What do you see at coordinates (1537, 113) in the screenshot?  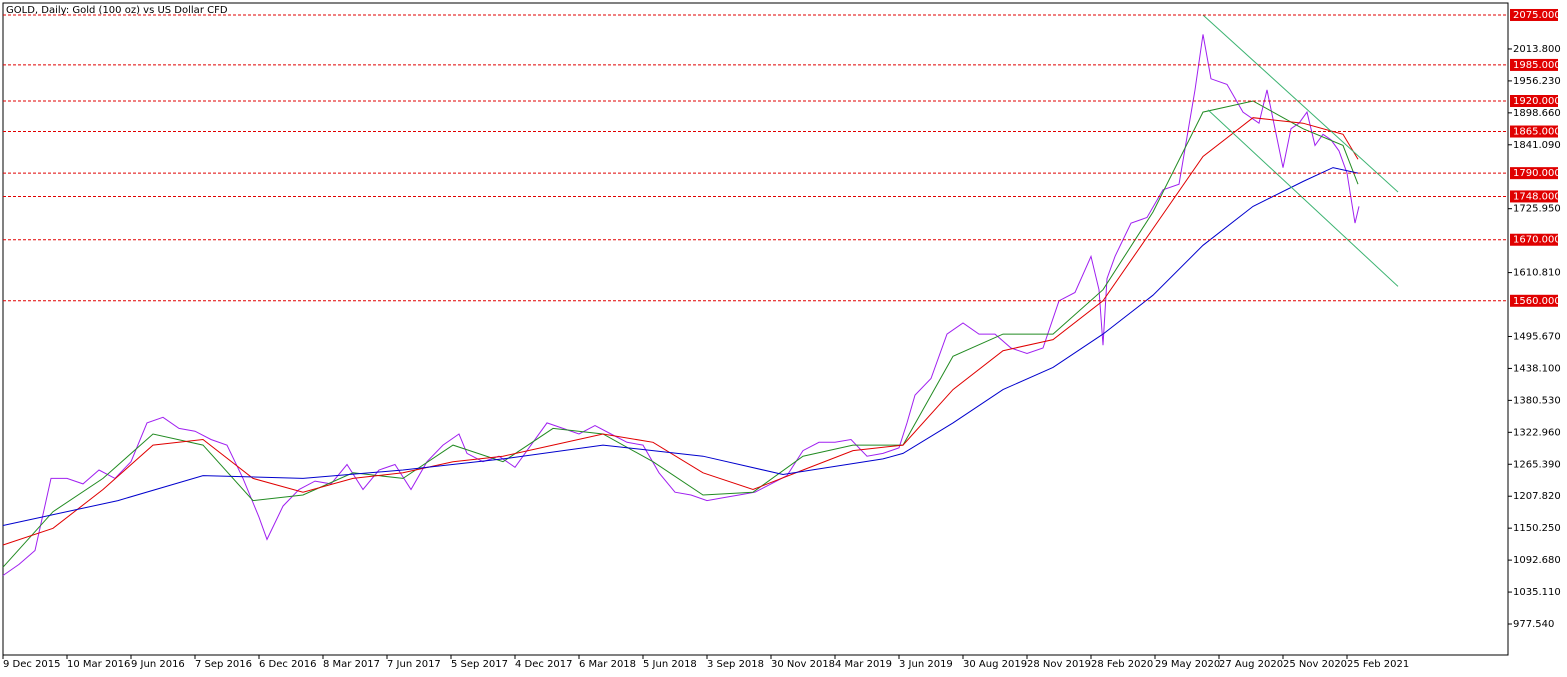 I see `y-tick-label: 1898.660` at bounding box center [1537, 113].